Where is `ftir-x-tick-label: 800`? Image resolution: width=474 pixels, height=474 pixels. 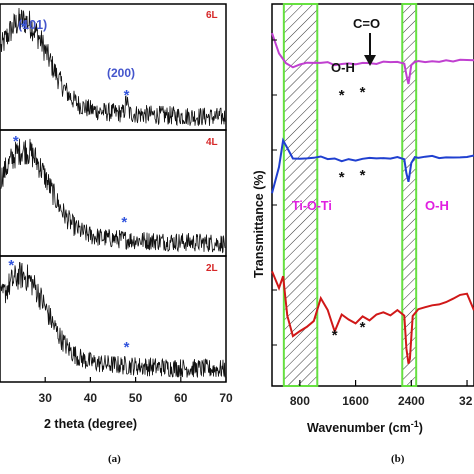 ftir-x-tick-label: 800 is located at coordinates (300, 401).